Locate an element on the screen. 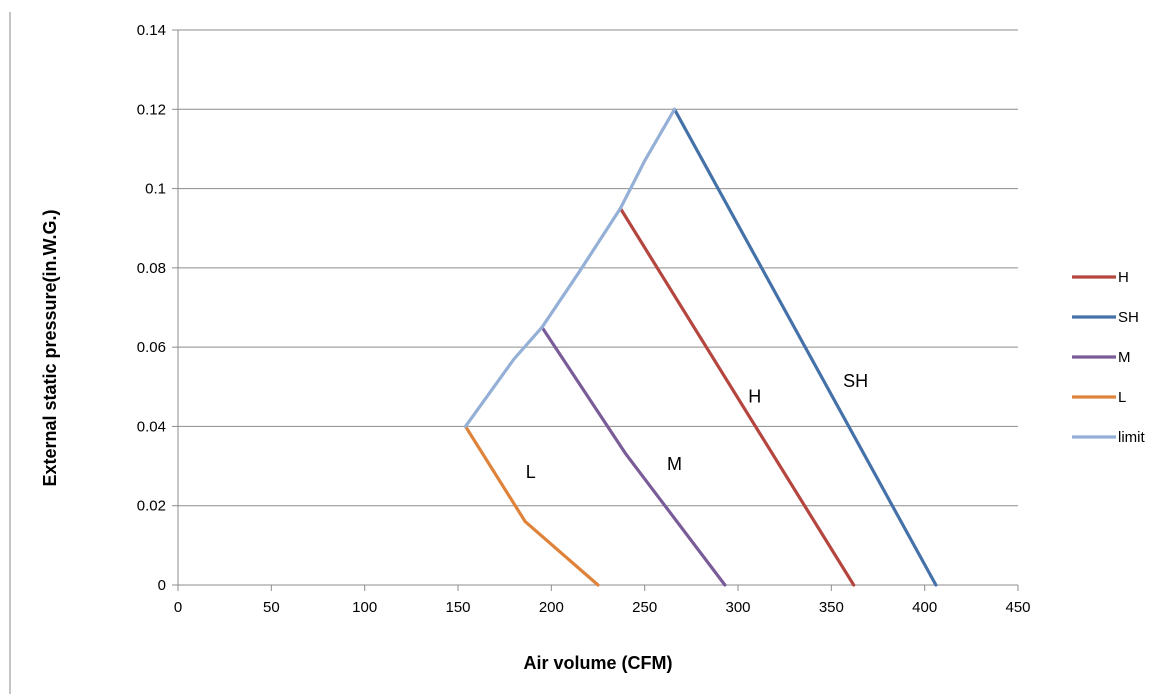 The width and height of the screenshot is (1173, 698). curve-label-H: H is located at coordinates (754, 397).